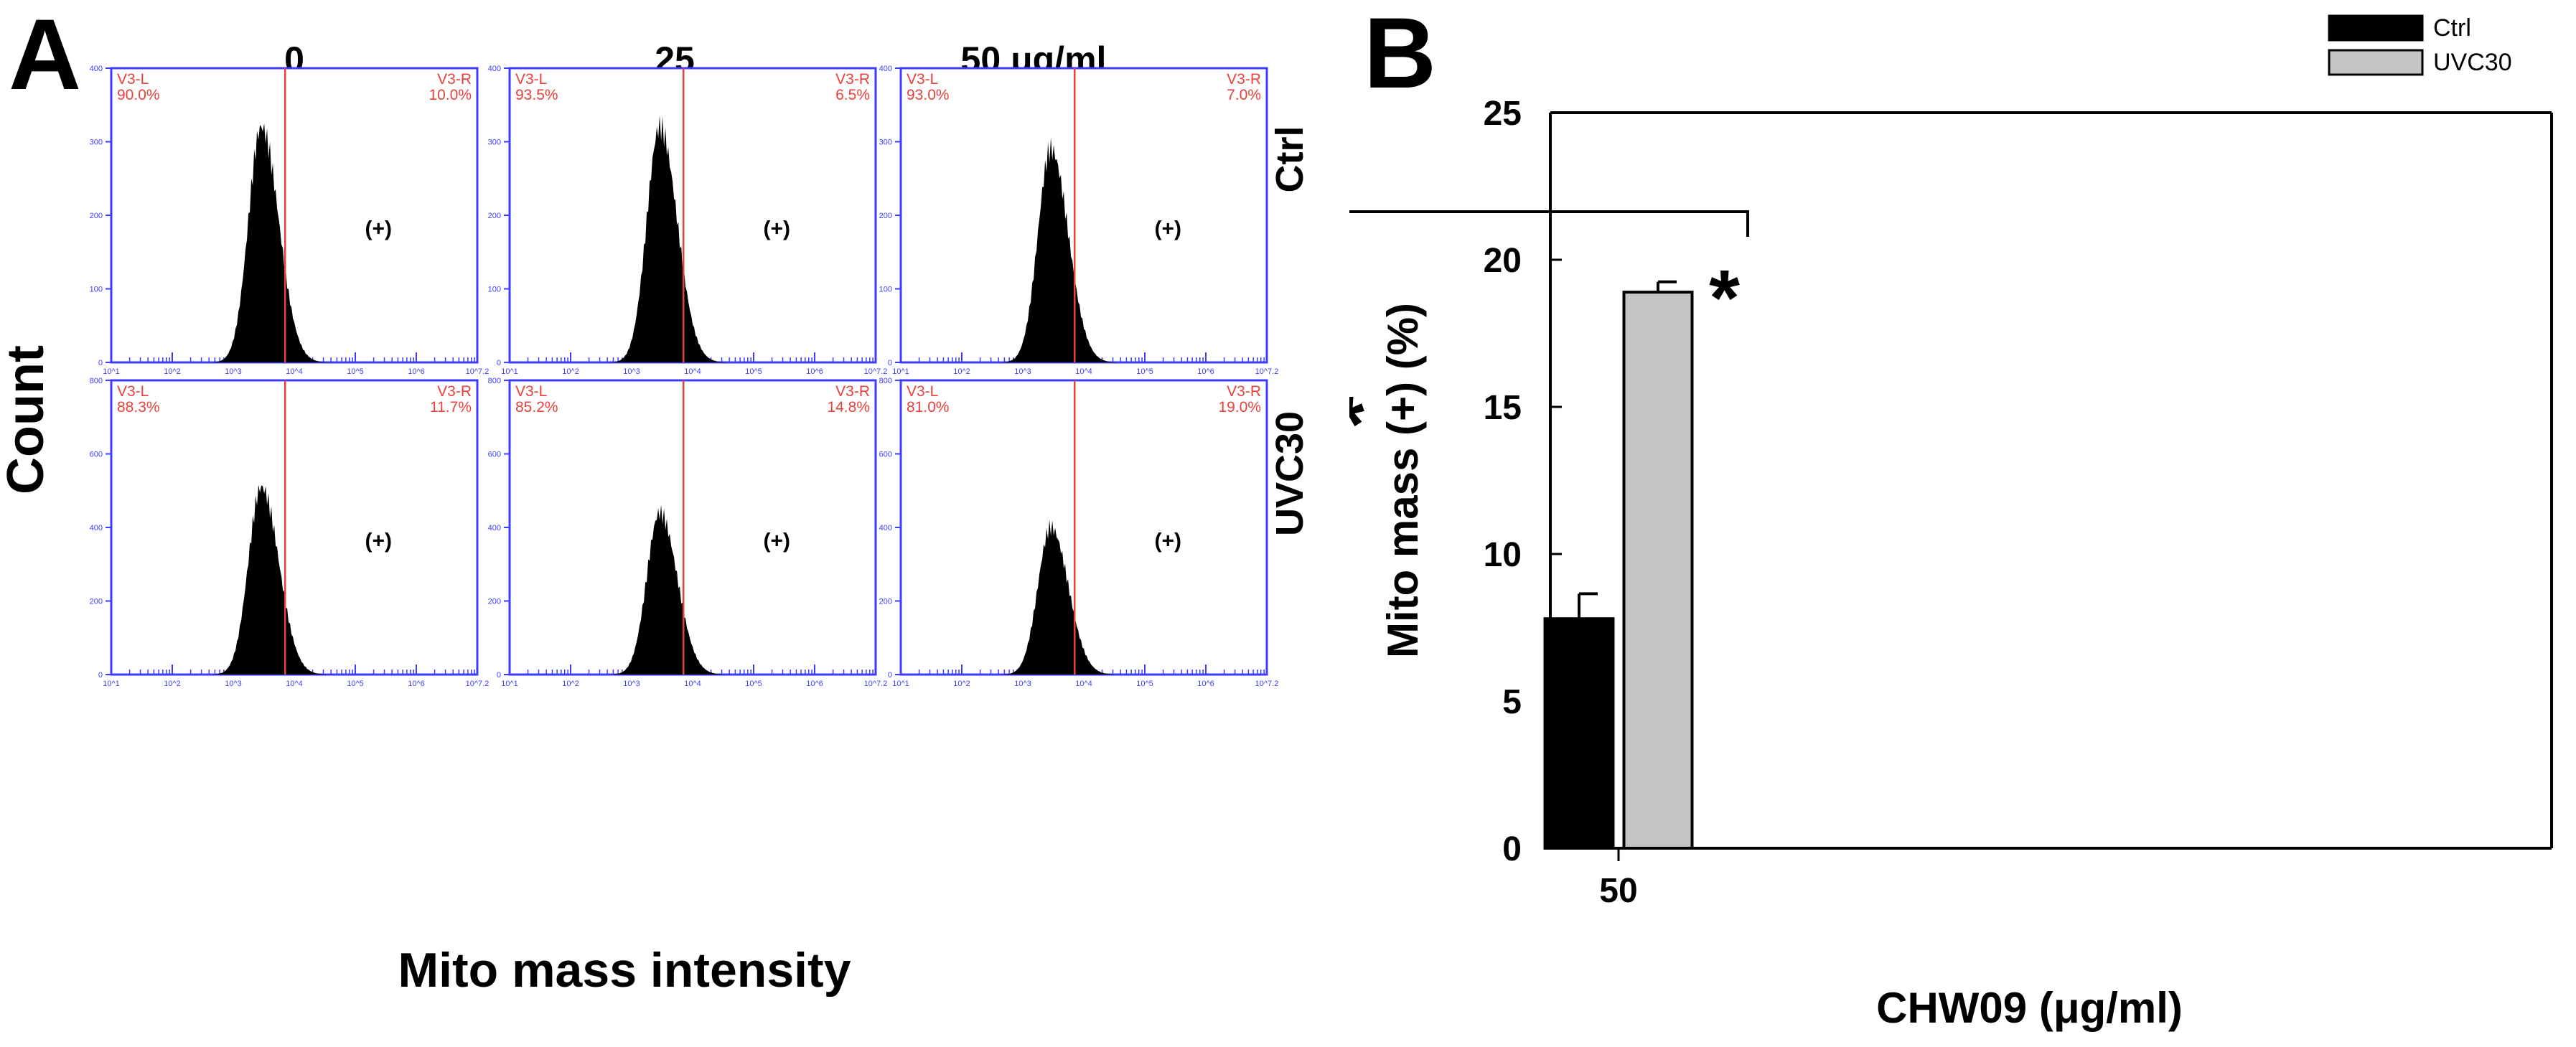 The image size is (2576, 1047). What do you see at coordinates (2376, 62) in the screenshot?
I see `legend-swatch-uvc30` at bounding box center [2376, 62].